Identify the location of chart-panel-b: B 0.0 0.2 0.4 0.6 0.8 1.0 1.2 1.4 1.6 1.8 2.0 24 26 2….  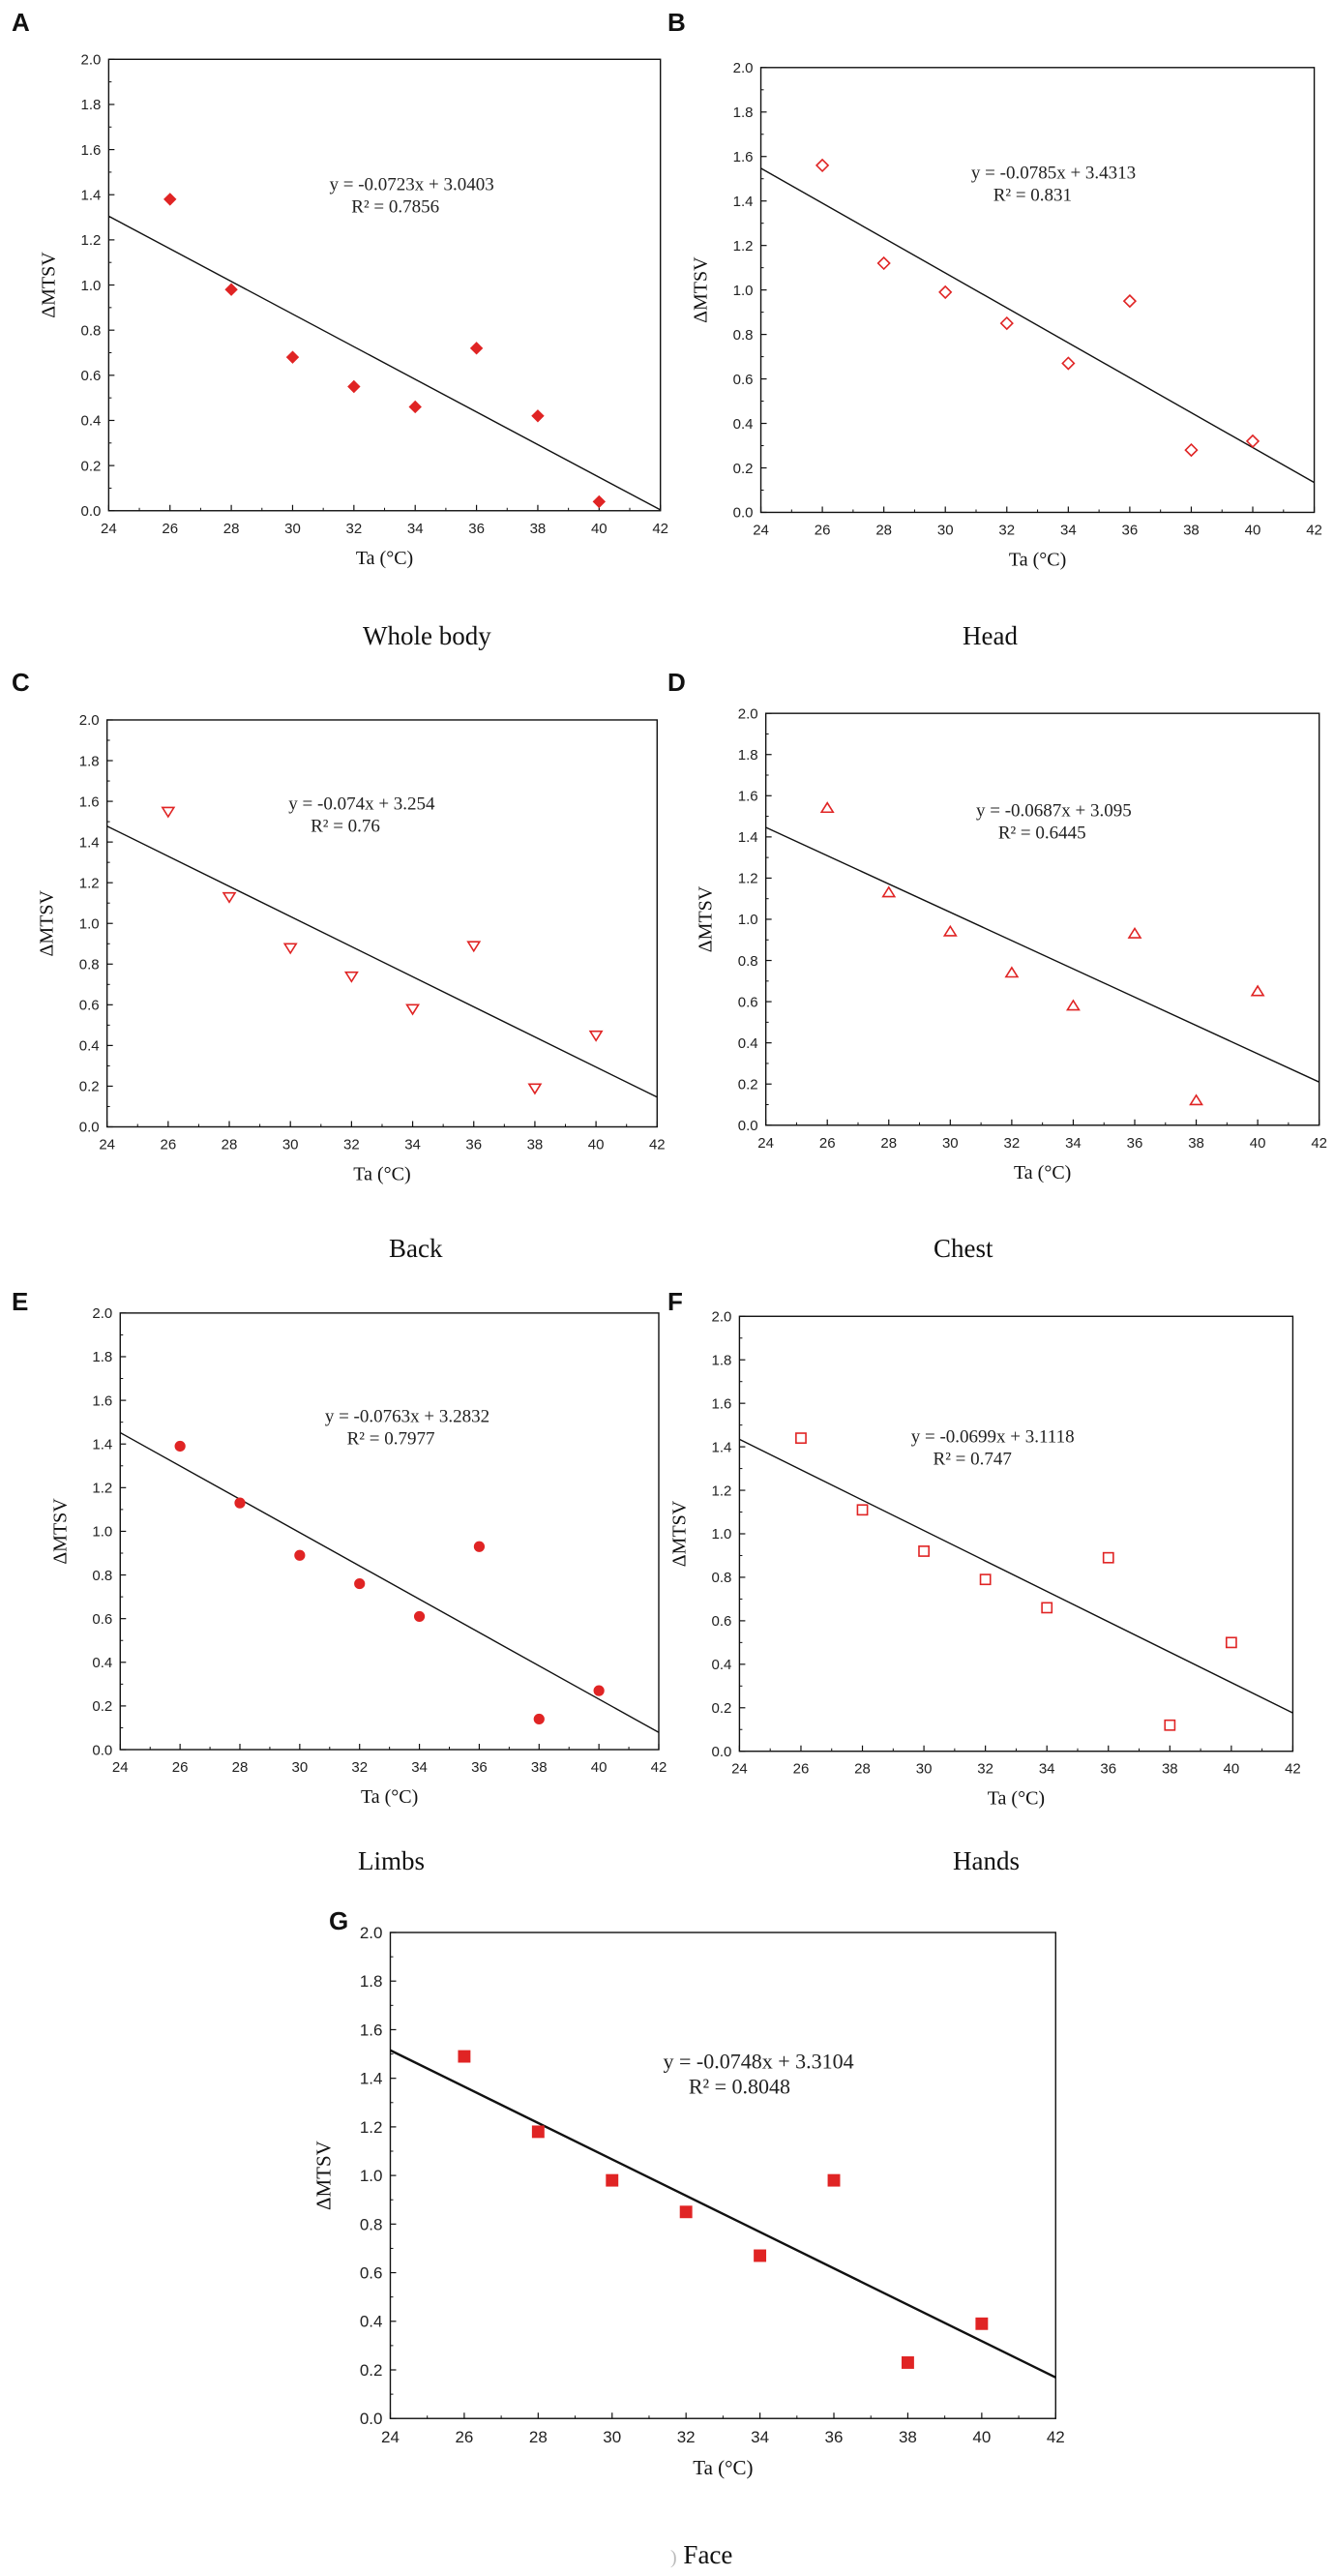
(1000, 334).